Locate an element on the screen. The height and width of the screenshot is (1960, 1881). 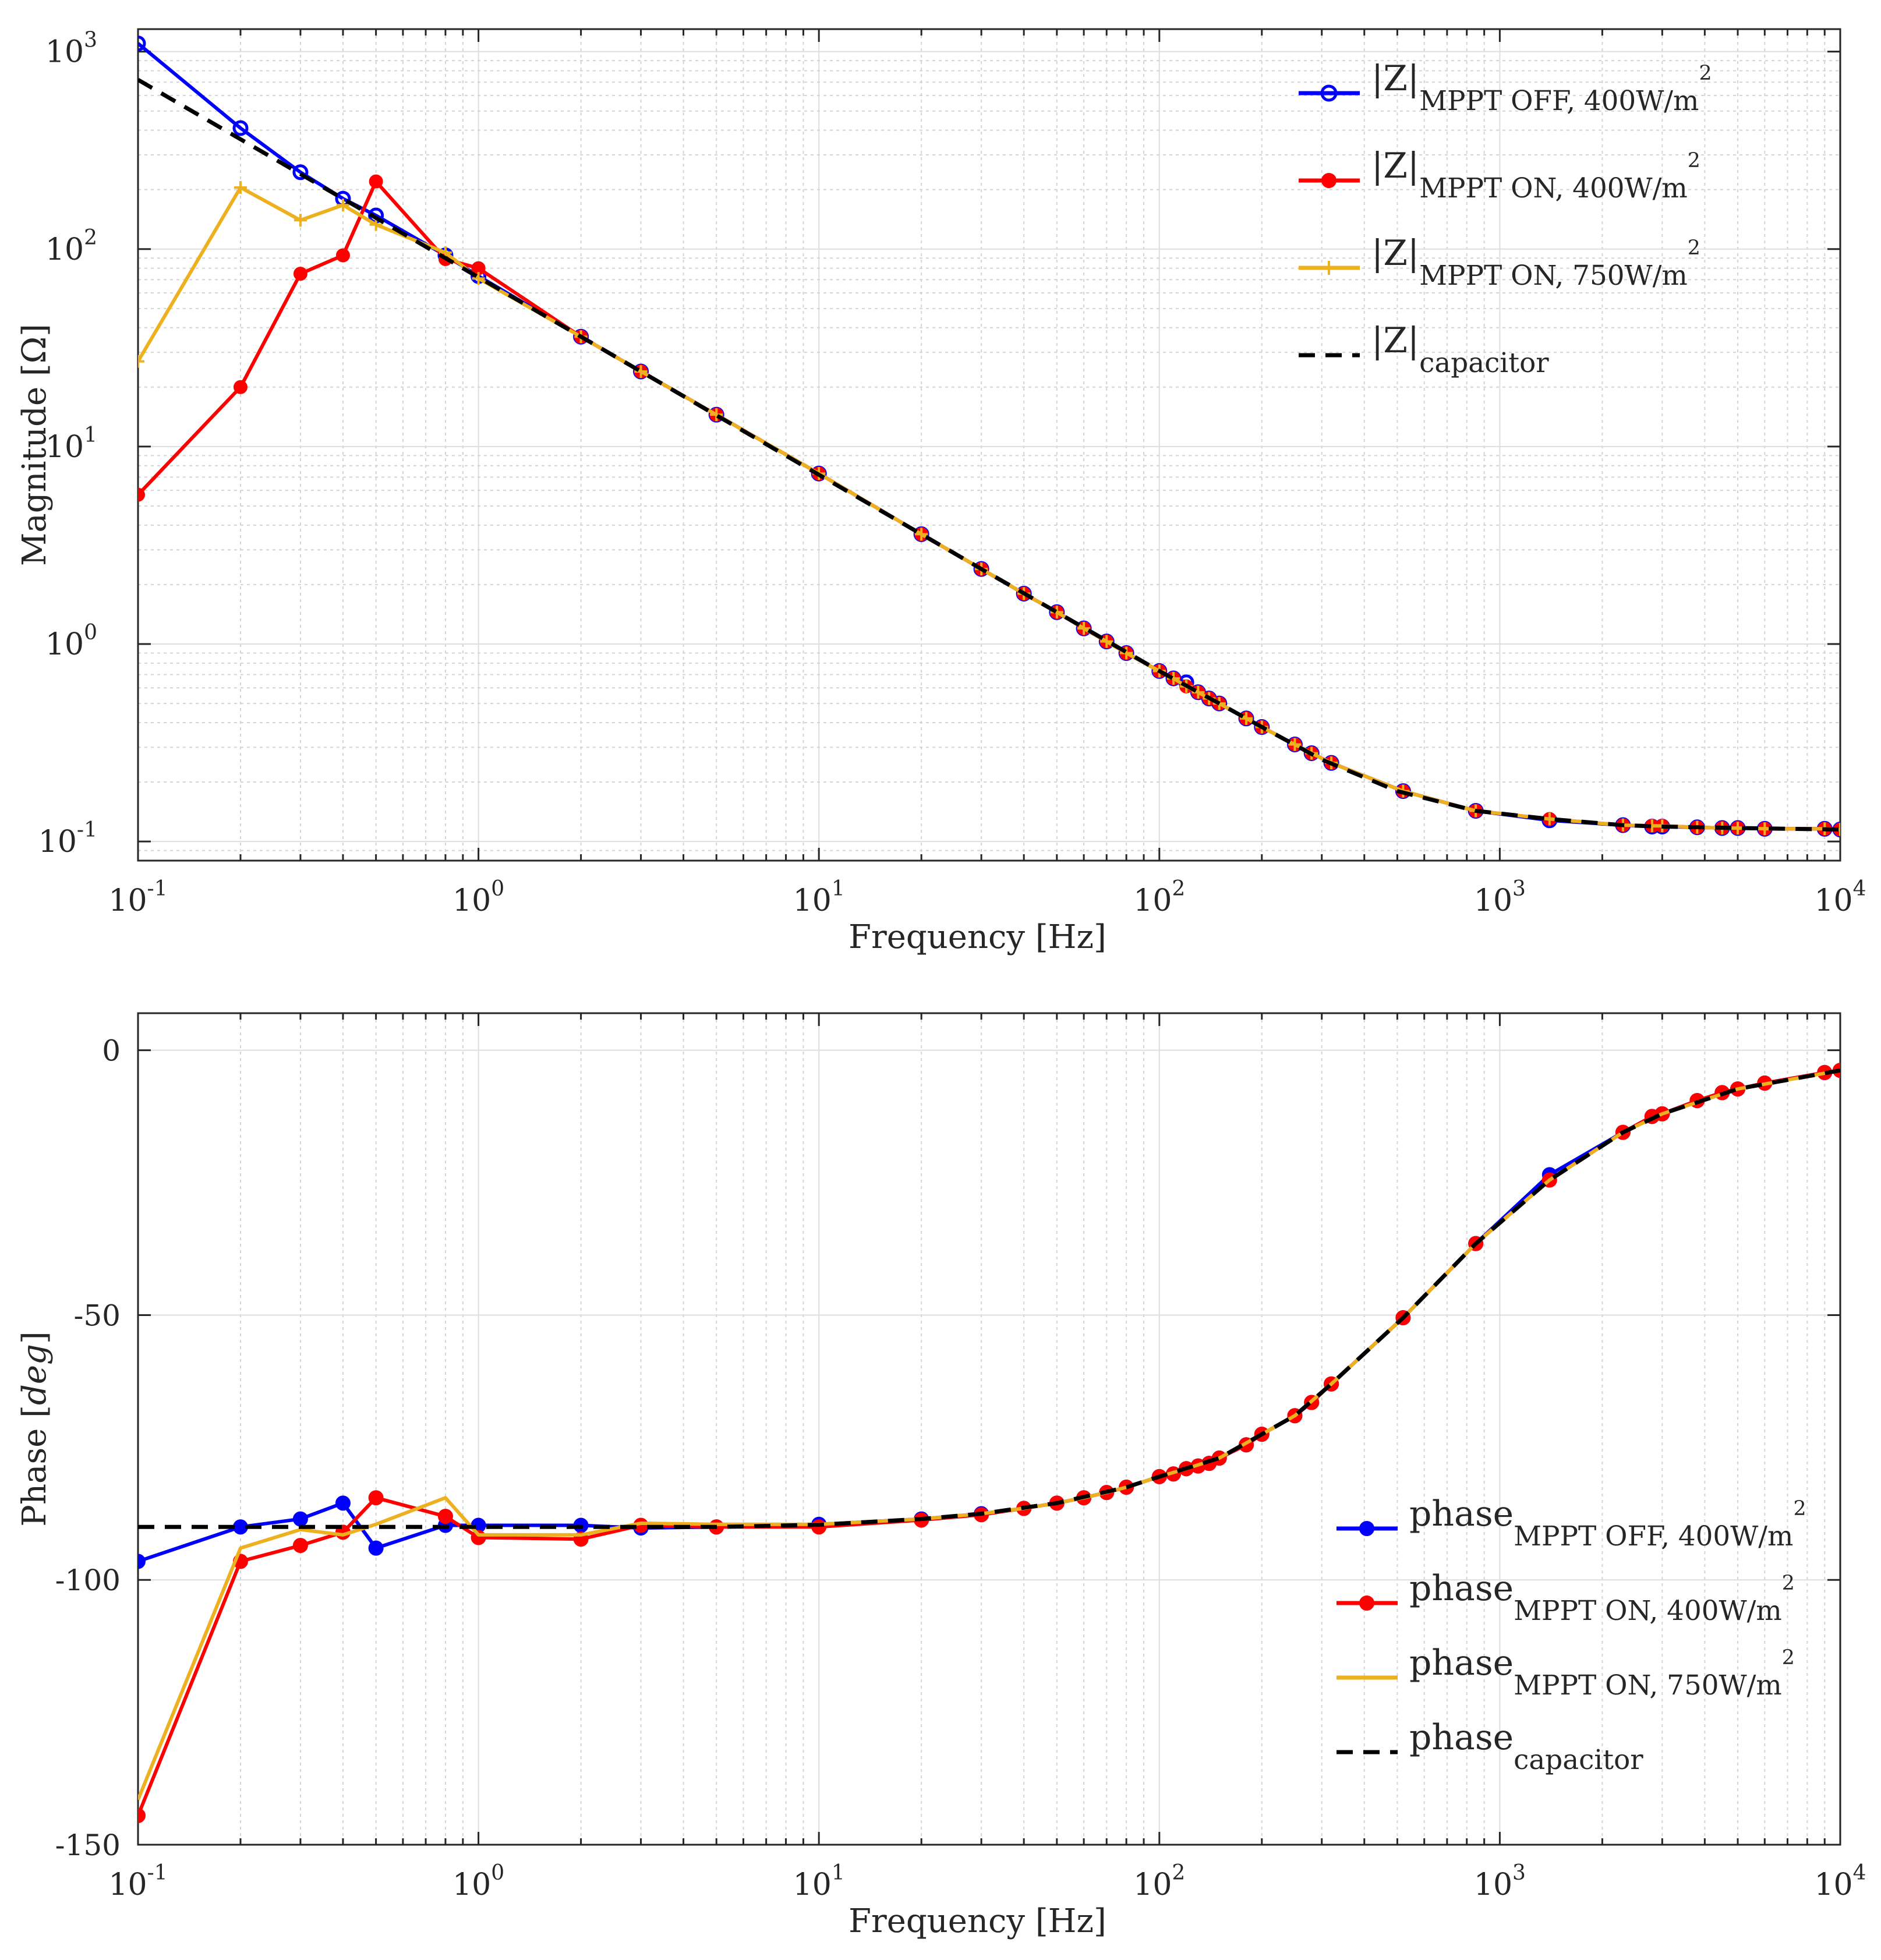
y-tick-label: 0 is located at coordinates (111, 1051).